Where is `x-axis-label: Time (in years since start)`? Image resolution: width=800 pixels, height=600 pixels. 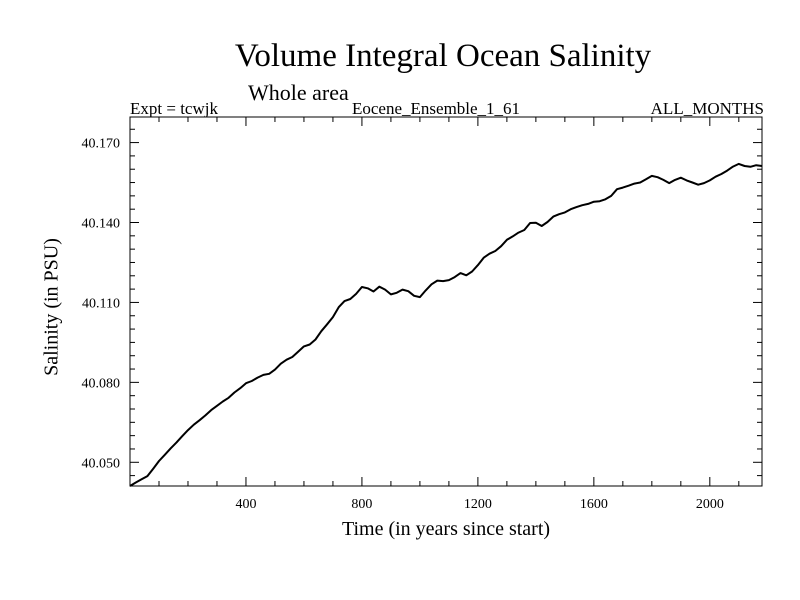
x-axis-label: Time (in years since start) is located at coordinates (446, 529).